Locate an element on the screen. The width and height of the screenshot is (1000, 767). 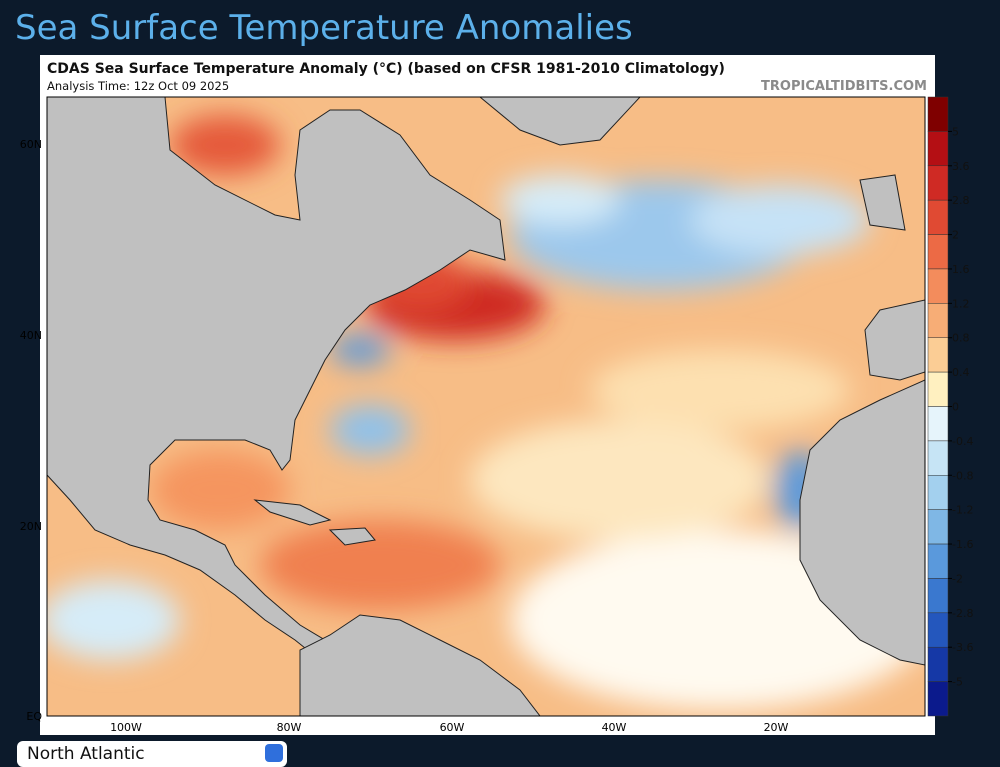
colorbar-tick-label: 0 is located at coordinates (955, 407).